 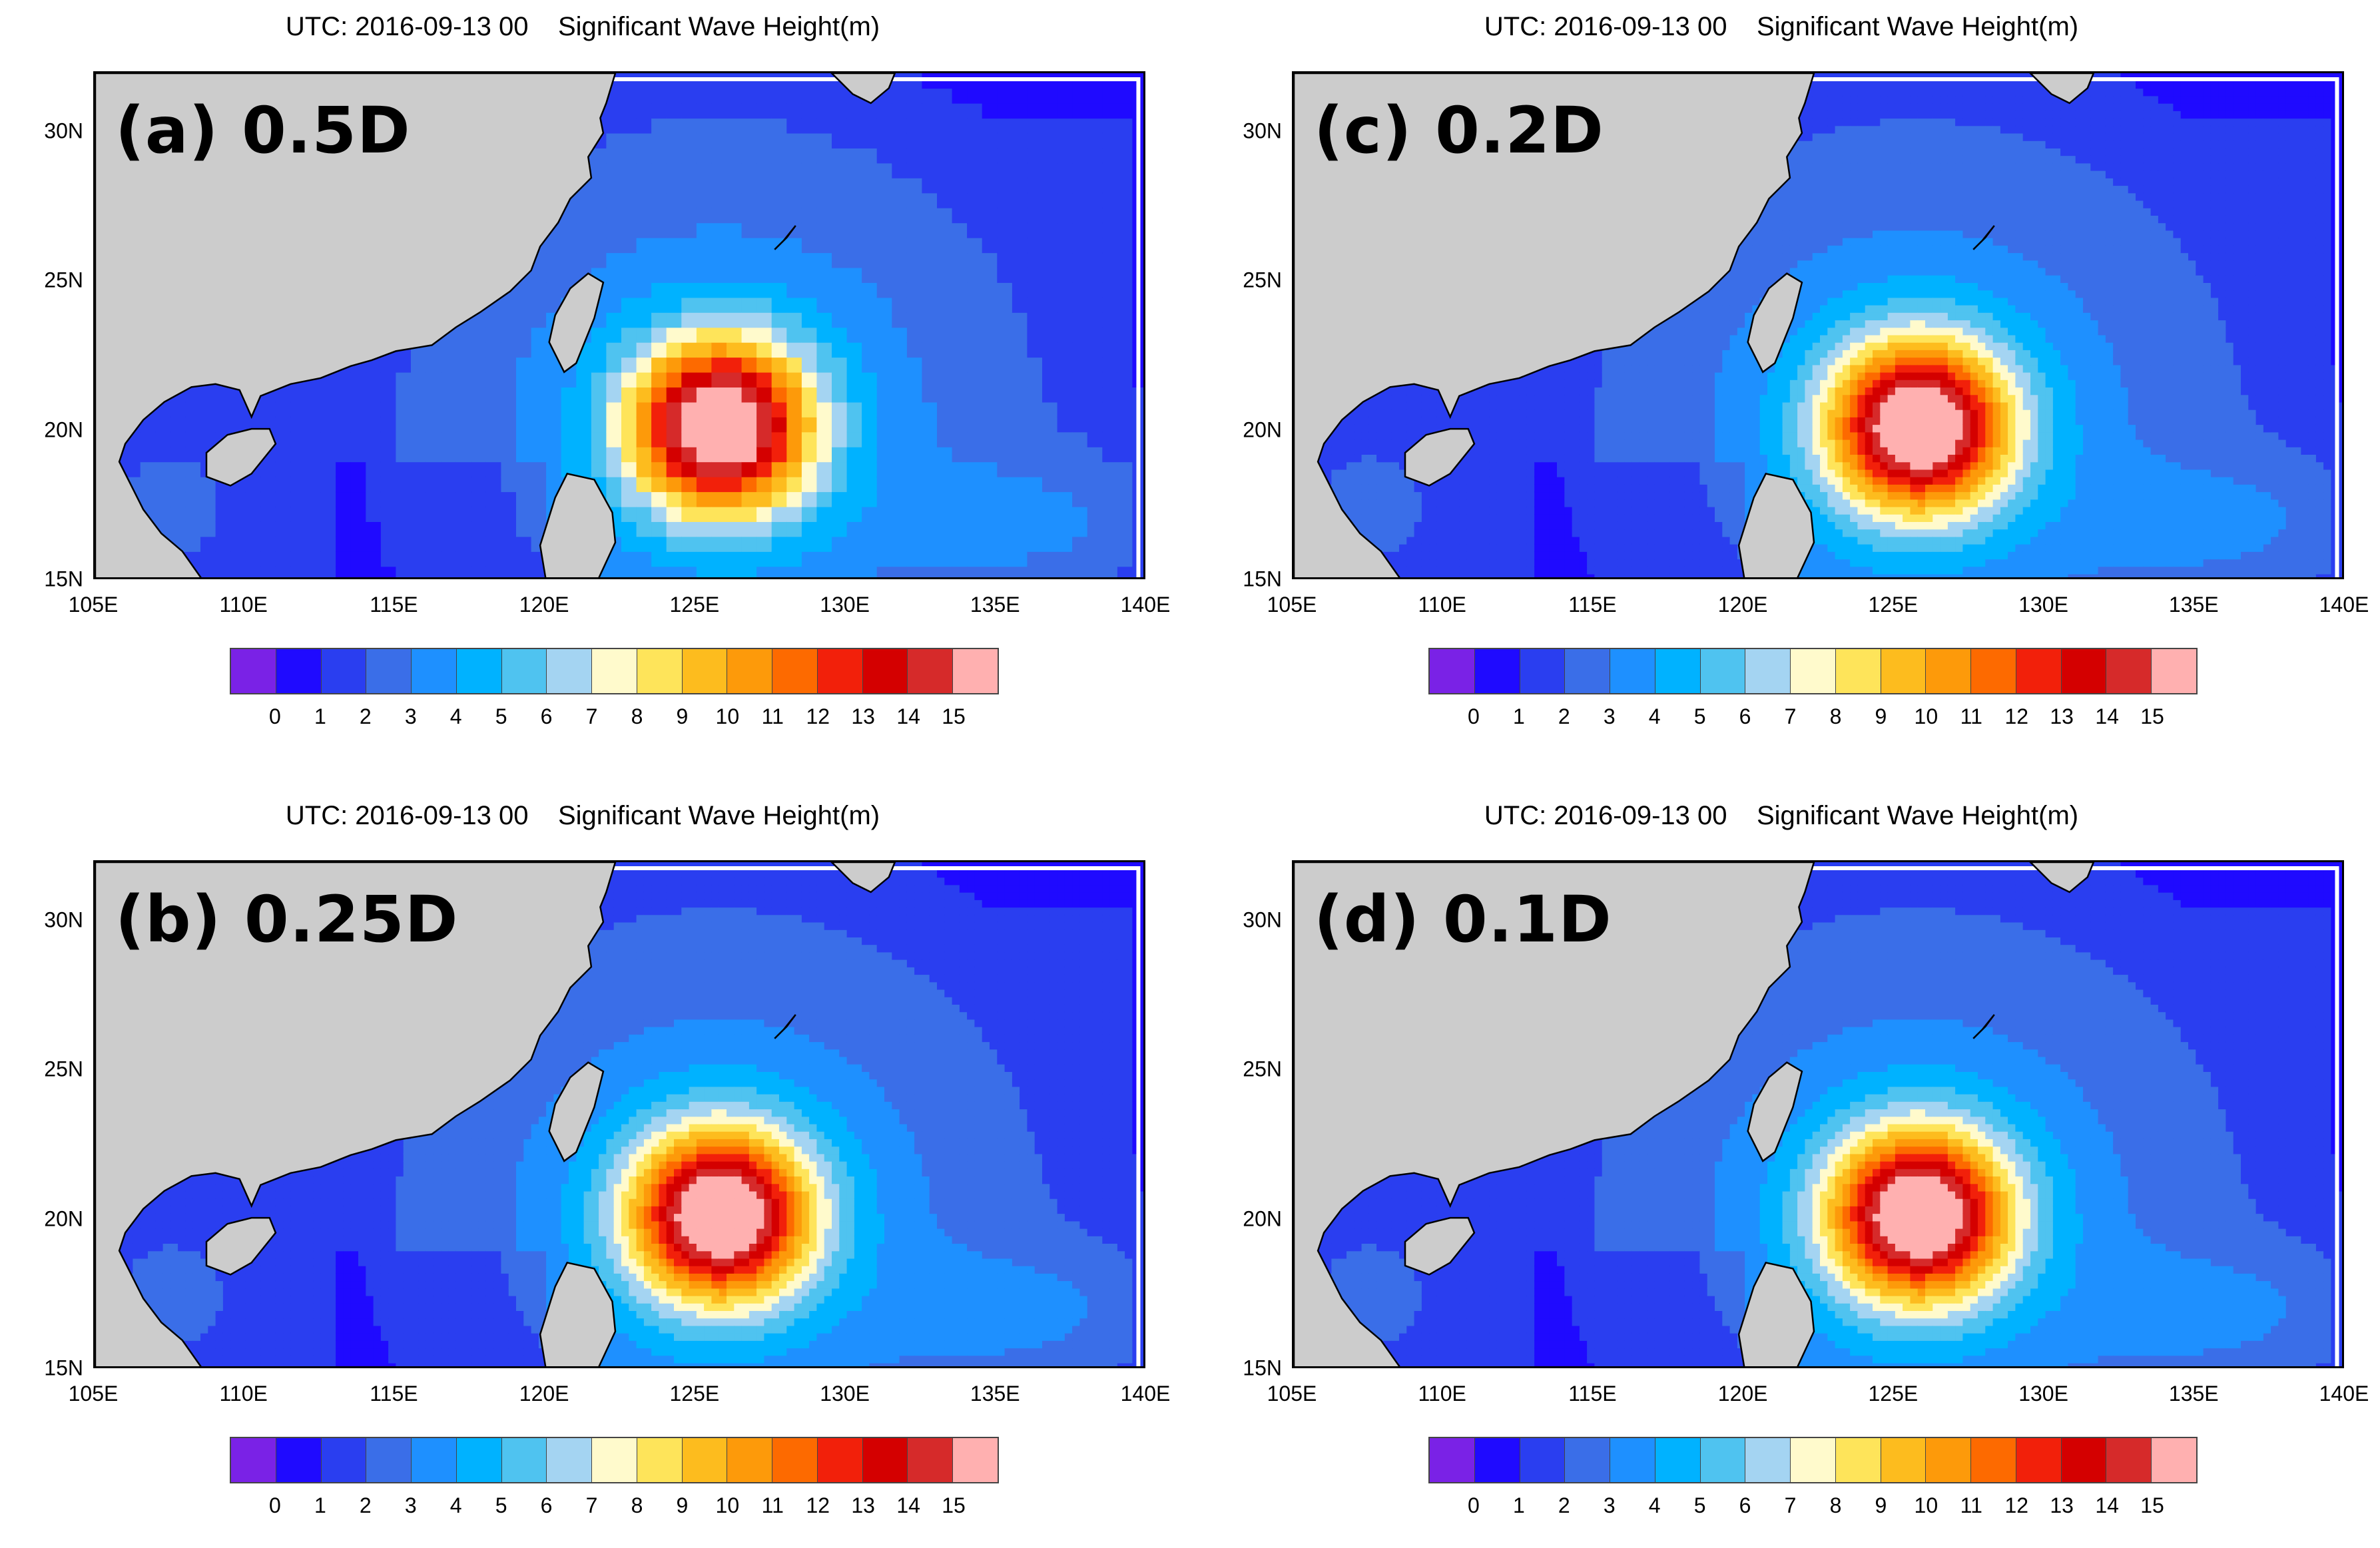 I want to click on lon-tick-label: 135E, so click(x=2194, y=605).